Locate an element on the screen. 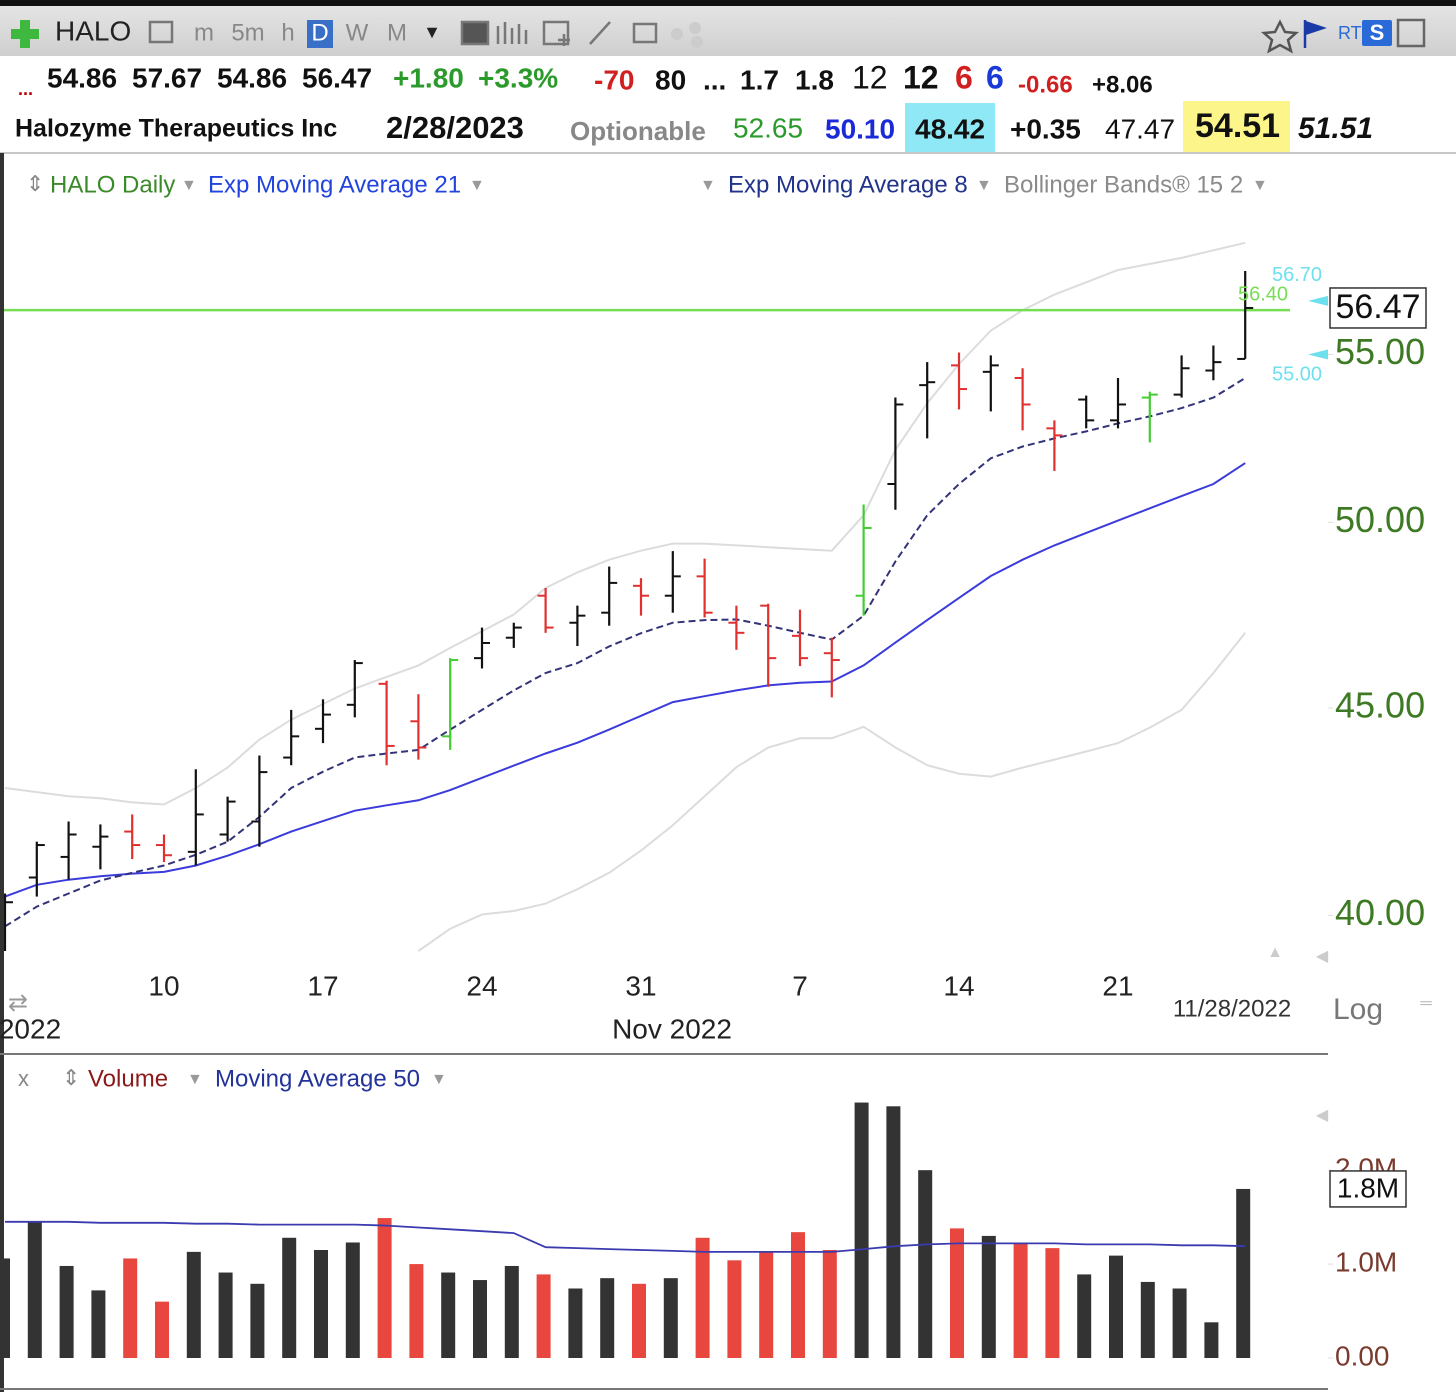 This screenshot has width=1456, height=1392. x-tick-label: 14 is located at coordinates (958, 985).